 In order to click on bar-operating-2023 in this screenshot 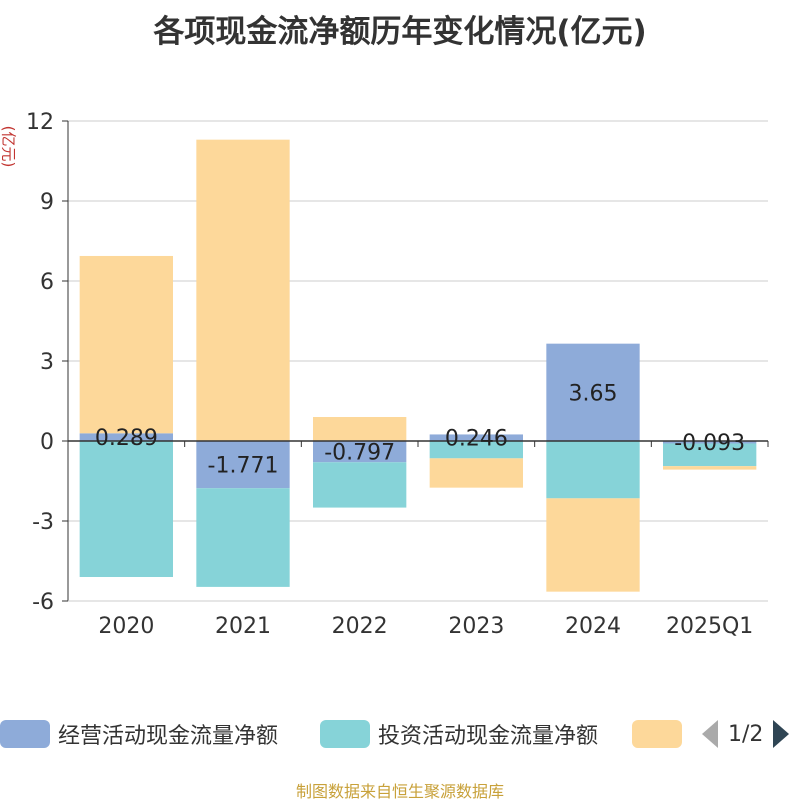, I will do `click(476, 437)`.